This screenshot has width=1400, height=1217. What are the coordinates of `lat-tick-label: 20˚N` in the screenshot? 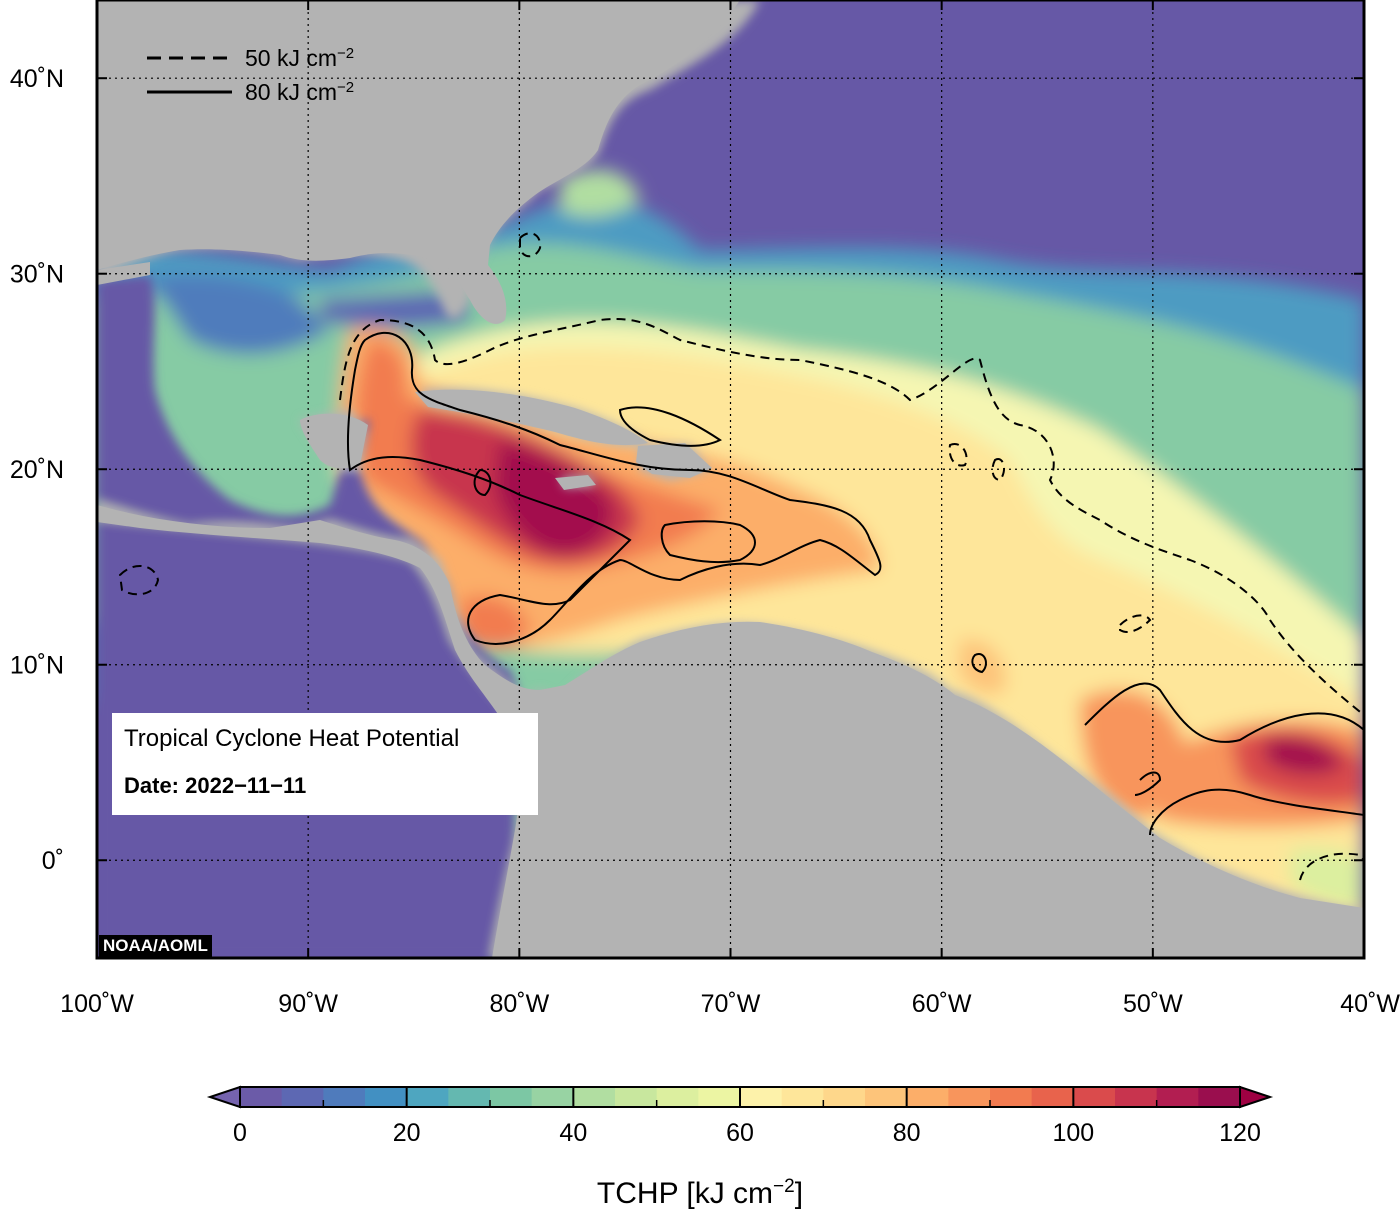 It's located at (37, 470).